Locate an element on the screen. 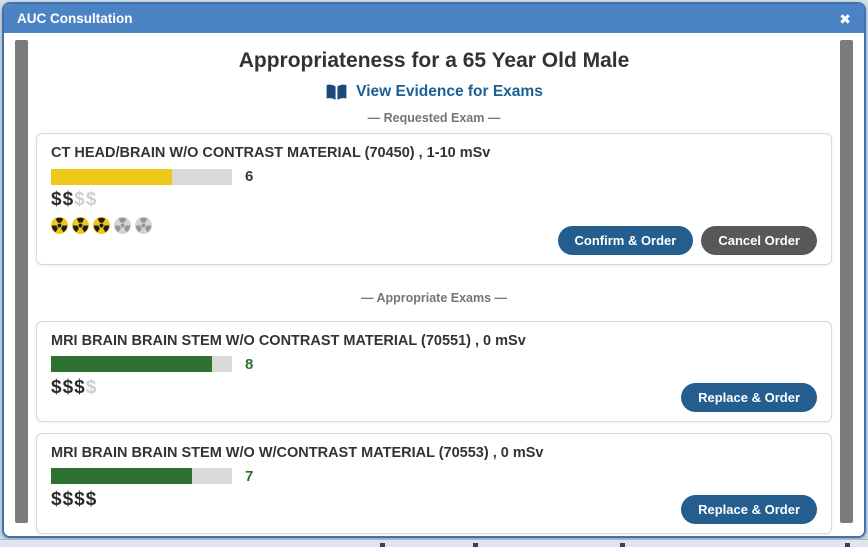 The width and height of the screenshot is (868, 547). requested-exam-section-label: — Requested Exam — is located at coordinates (434, 118).